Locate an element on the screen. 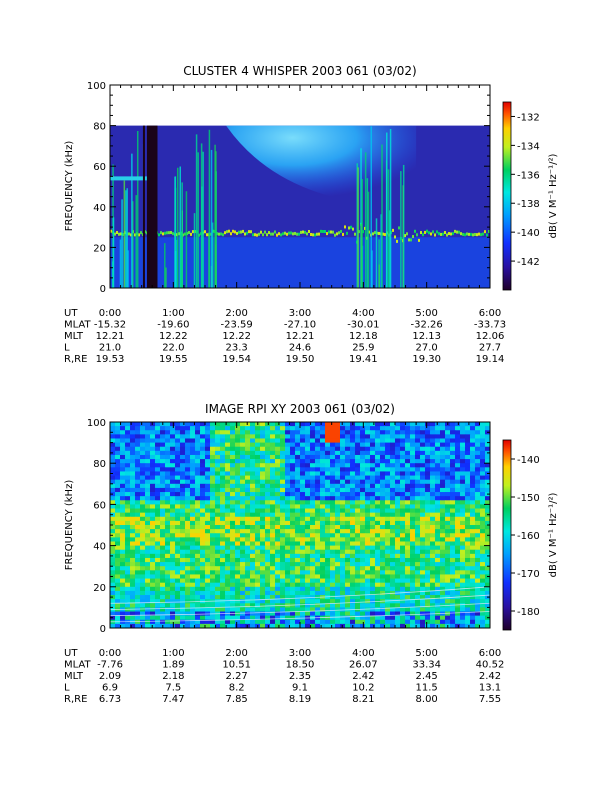 This screenshot has height=800, width=600. ephemeris-row-label: L is located at coordinates (67, 688).